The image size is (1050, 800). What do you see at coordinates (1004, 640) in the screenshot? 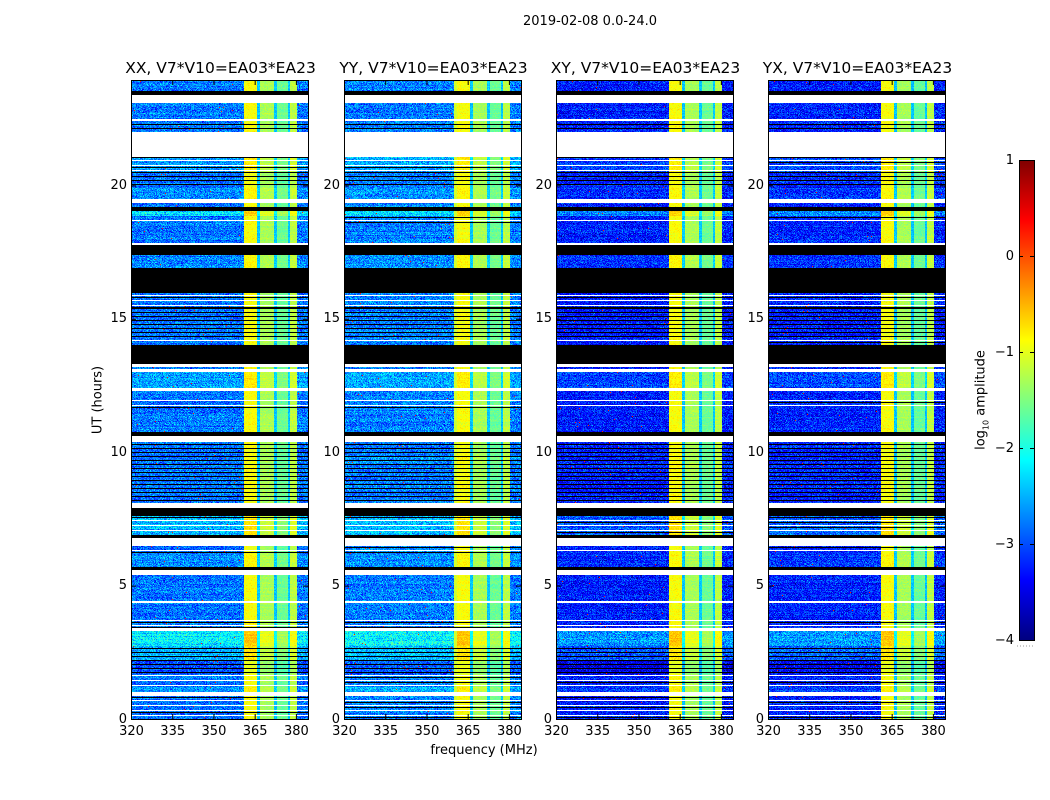
I see `colorbar-tick-label: −4` at bounding box center [1004, 640].